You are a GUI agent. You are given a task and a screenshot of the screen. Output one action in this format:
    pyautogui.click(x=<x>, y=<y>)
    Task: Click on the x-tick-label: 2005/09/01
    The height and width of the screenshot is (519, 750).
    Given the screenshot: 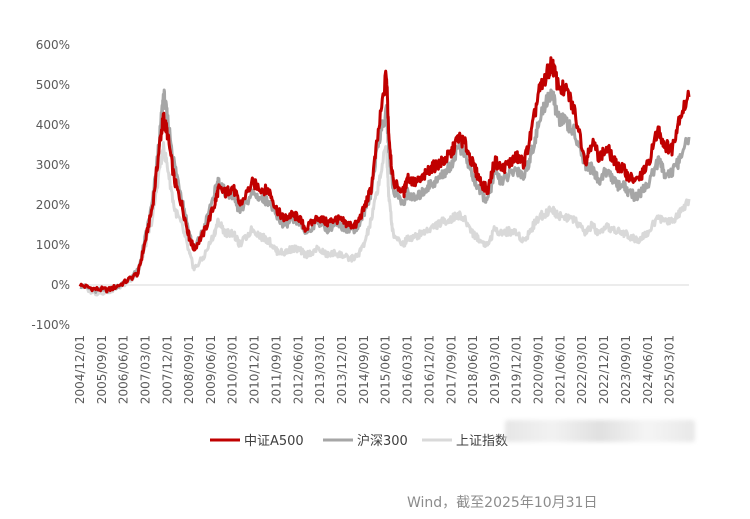 What is the action you would take?
    pyautogui.click(x=102, y=369)
    